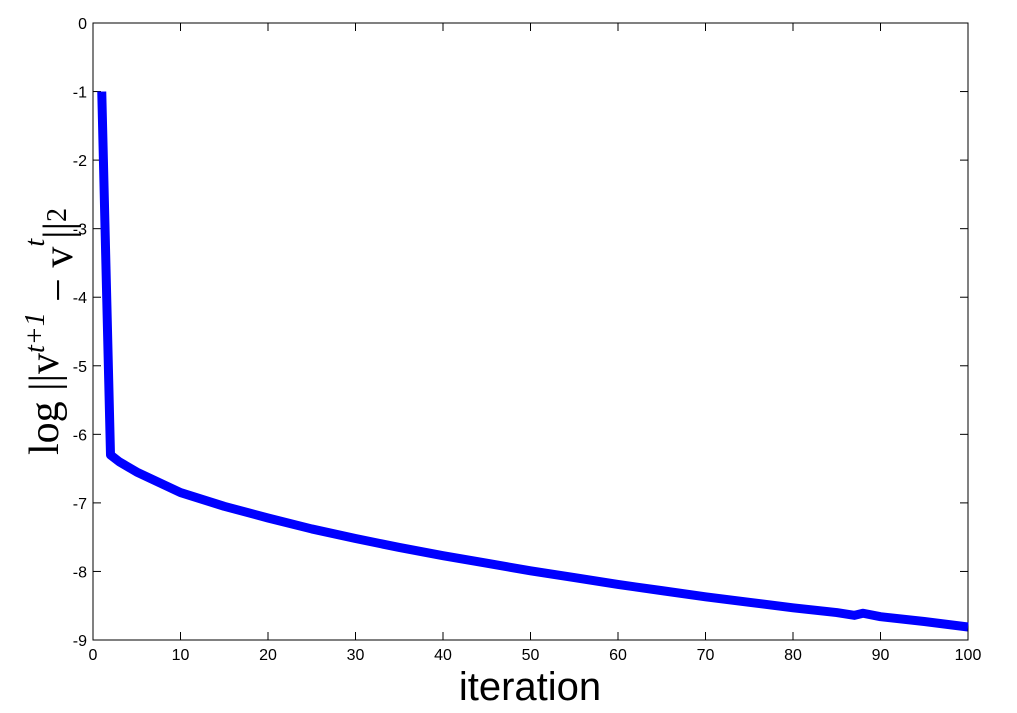 This screenshot has width=1017, height=713. I want to click on y-axis-label-part: t, so click(35, 242).